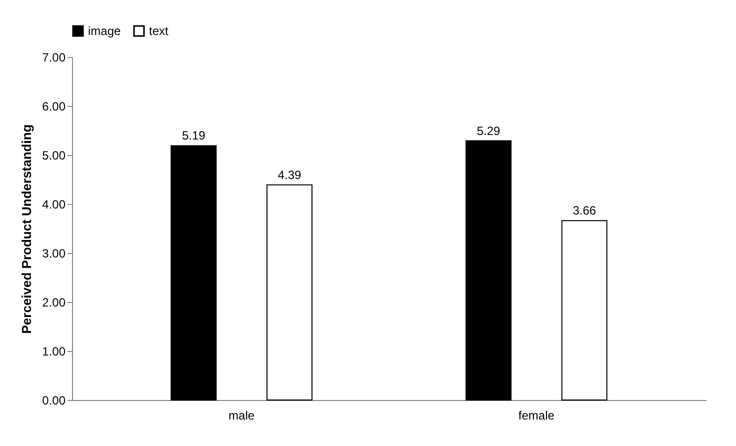 The image size is (736, 446). What do you see at coordinates (54, 303) in the screenshot?
I see `y-tick-label: 2.00` at bounding box center [54, 303].